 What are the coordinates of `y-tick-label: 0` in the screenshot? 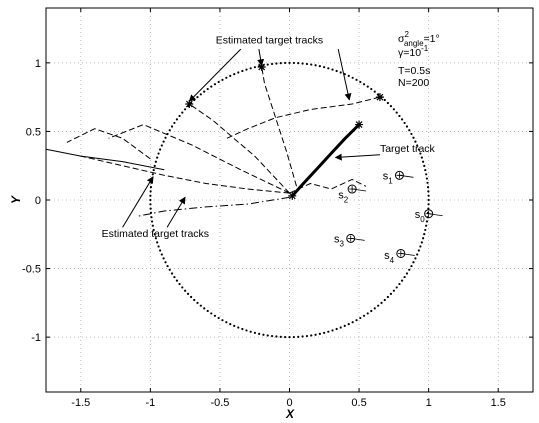 It's located at (38, 201).